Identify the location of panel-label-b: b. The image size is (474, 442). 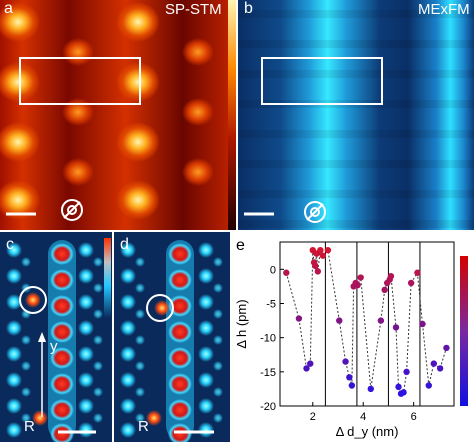
(248, 8).